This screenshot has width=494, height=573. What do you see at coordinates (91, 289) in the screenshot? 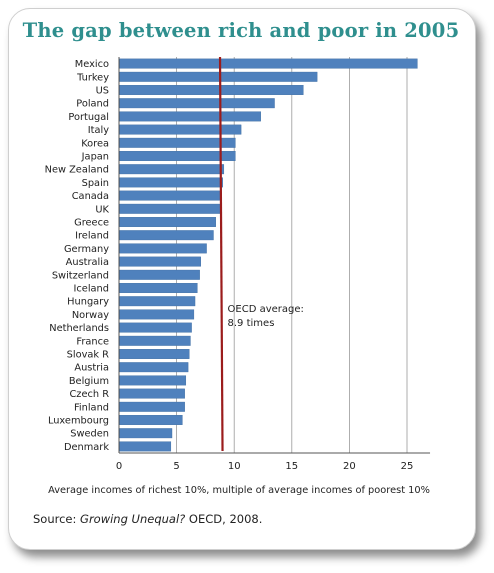
I see `category-label: Iceland` at bounding box center [91, 289].